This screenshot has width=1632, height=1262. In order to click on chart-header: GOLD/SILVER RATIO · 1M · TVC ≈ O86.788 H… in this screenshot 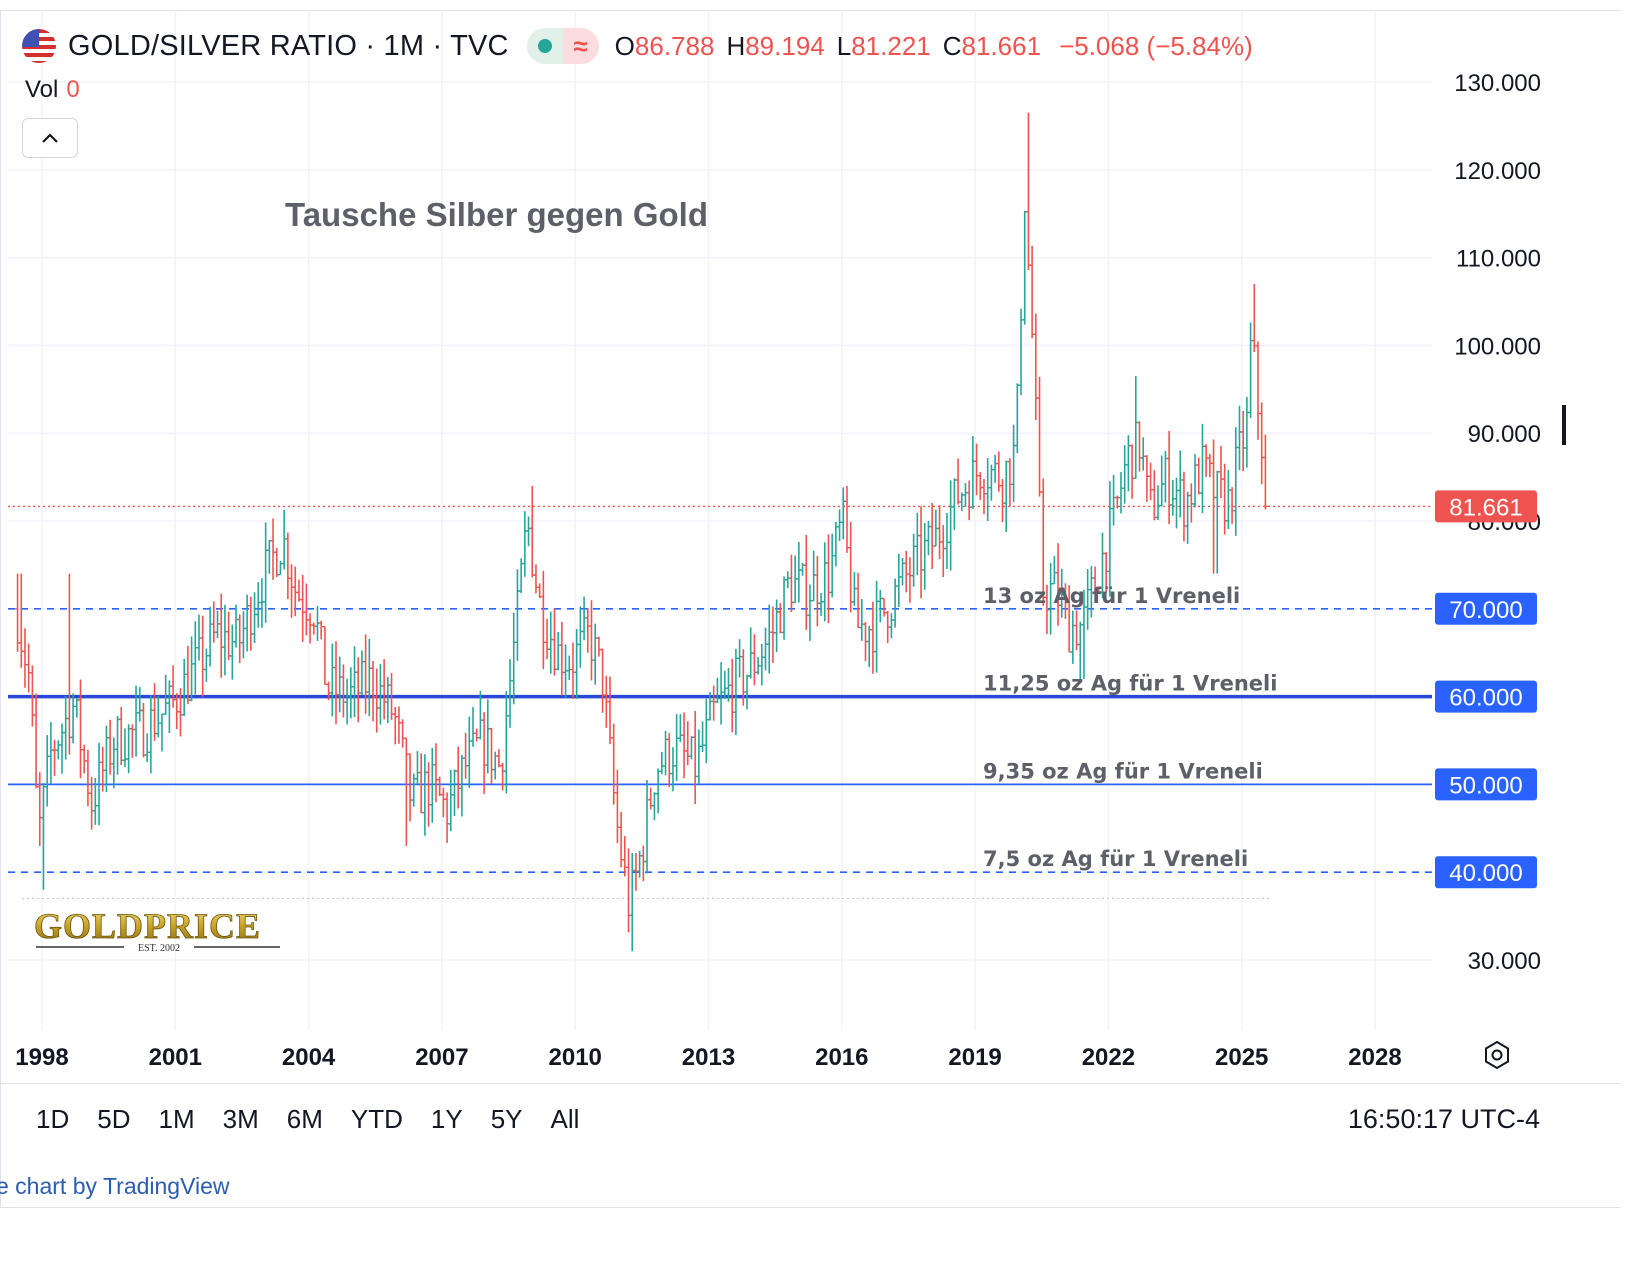, I will do `click(637, 46)`.